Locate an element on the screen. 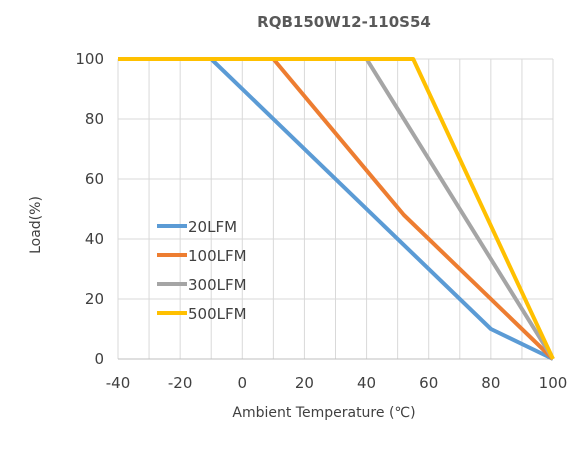  x-tick-label: 60 is located at coordinates (428, 383).